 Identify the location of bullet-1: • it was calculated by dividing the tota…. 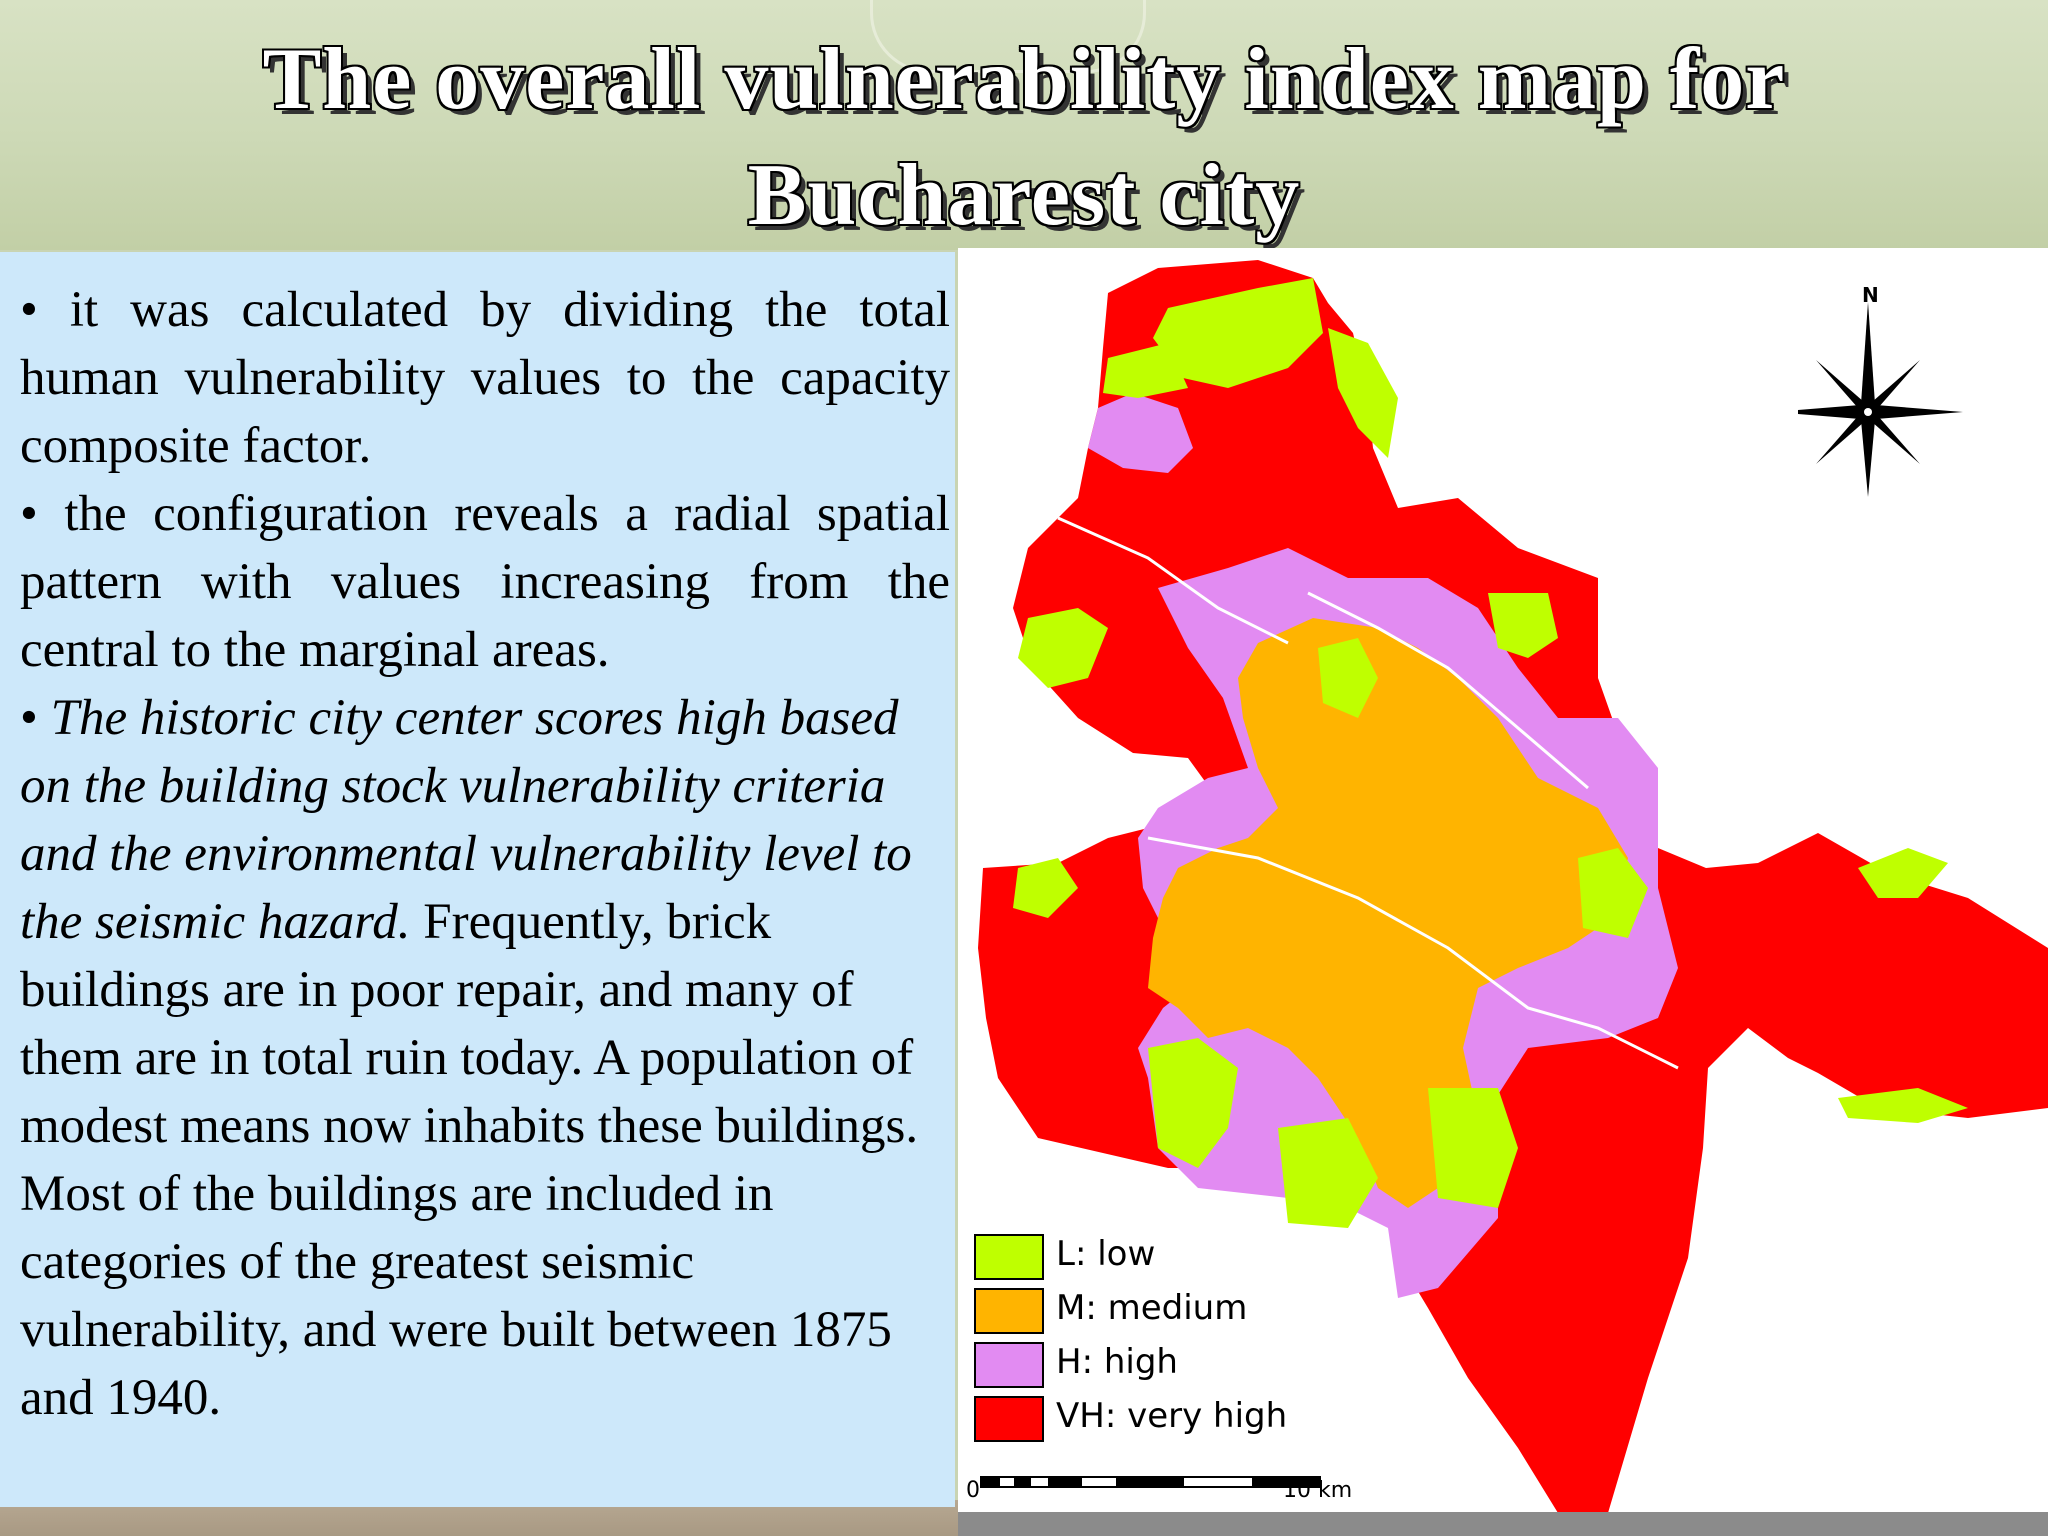
(485, 378).